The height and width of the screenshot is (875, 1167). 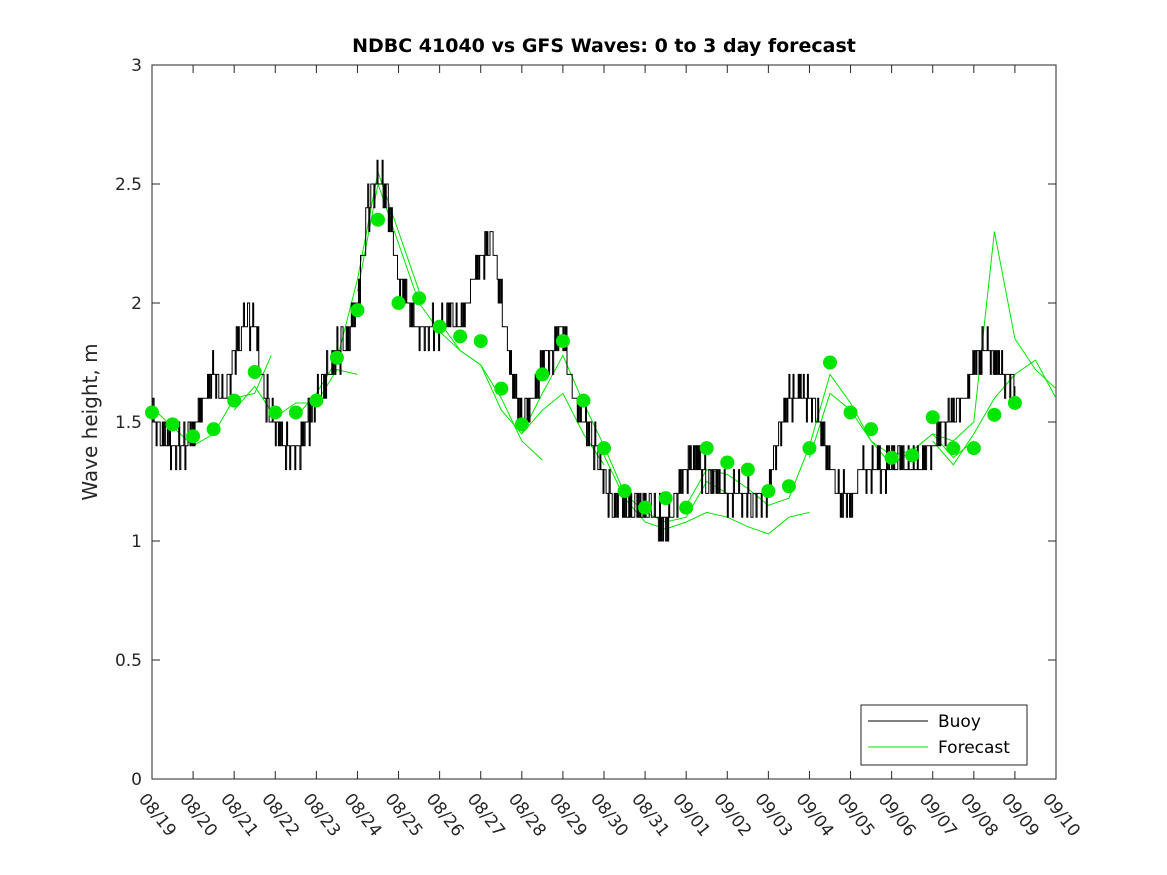 I want to click on legend-buoy-label: Buoy, so click(x=959, y=722).